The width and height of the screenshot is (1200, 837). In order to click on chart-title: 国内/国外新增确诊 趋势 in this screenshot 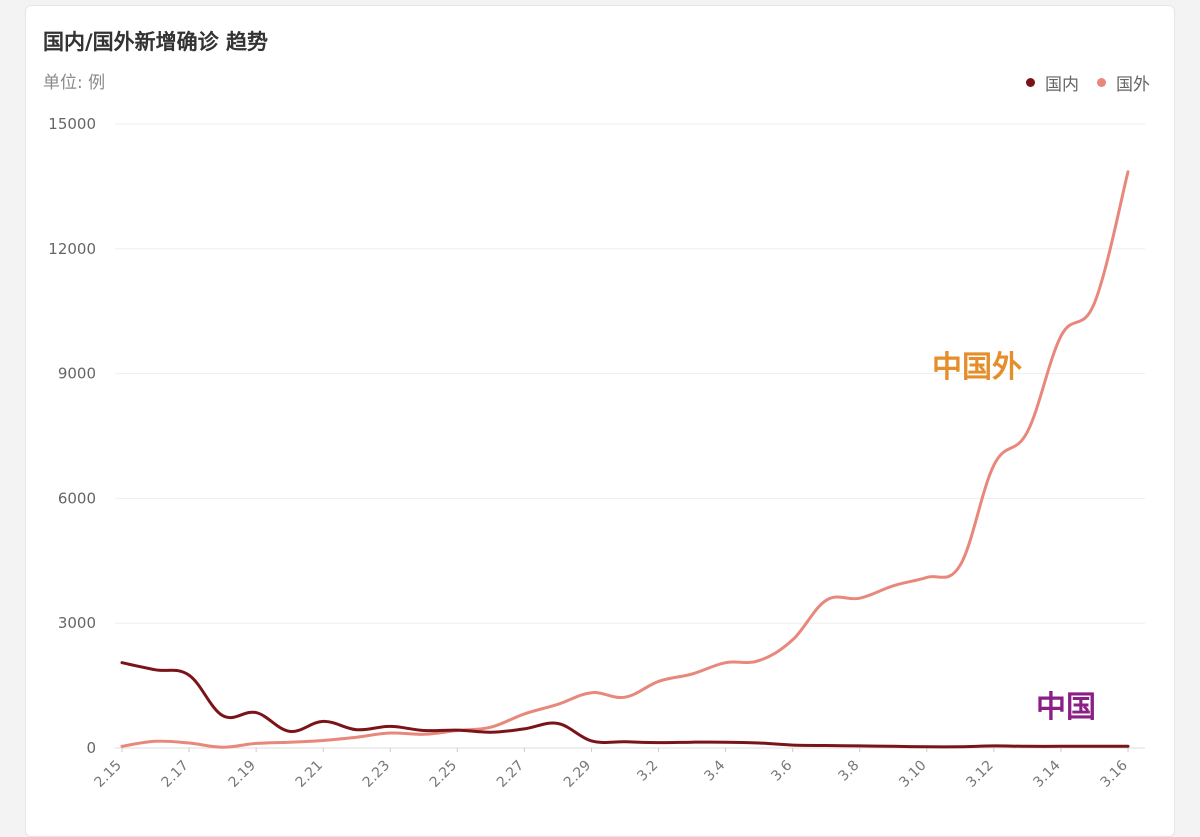, I will do `click(155, 42)`.